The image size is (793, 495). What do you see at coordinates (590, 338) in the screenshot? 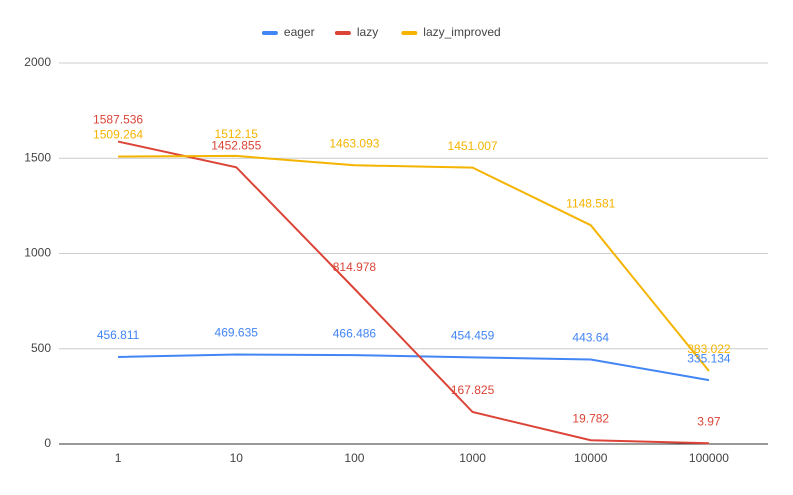
I see `data-label: 443.64` at bounding box center [590, 338].